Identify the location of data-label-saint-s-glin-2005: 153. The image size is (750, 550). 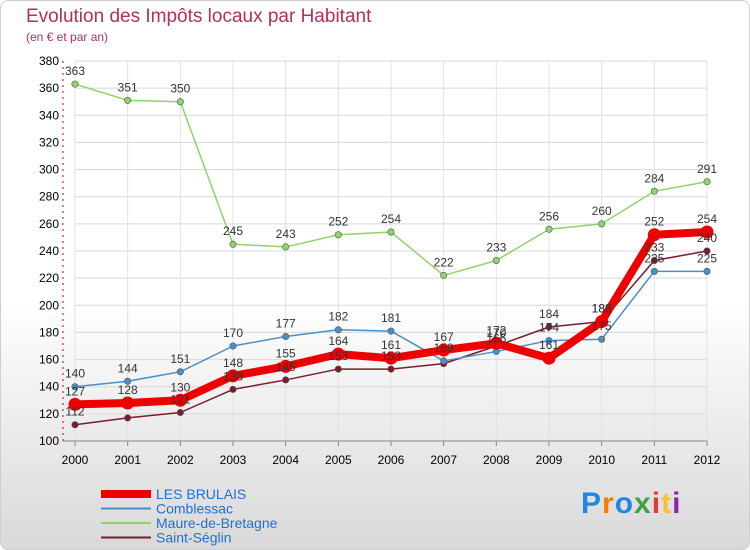
(338, 356).